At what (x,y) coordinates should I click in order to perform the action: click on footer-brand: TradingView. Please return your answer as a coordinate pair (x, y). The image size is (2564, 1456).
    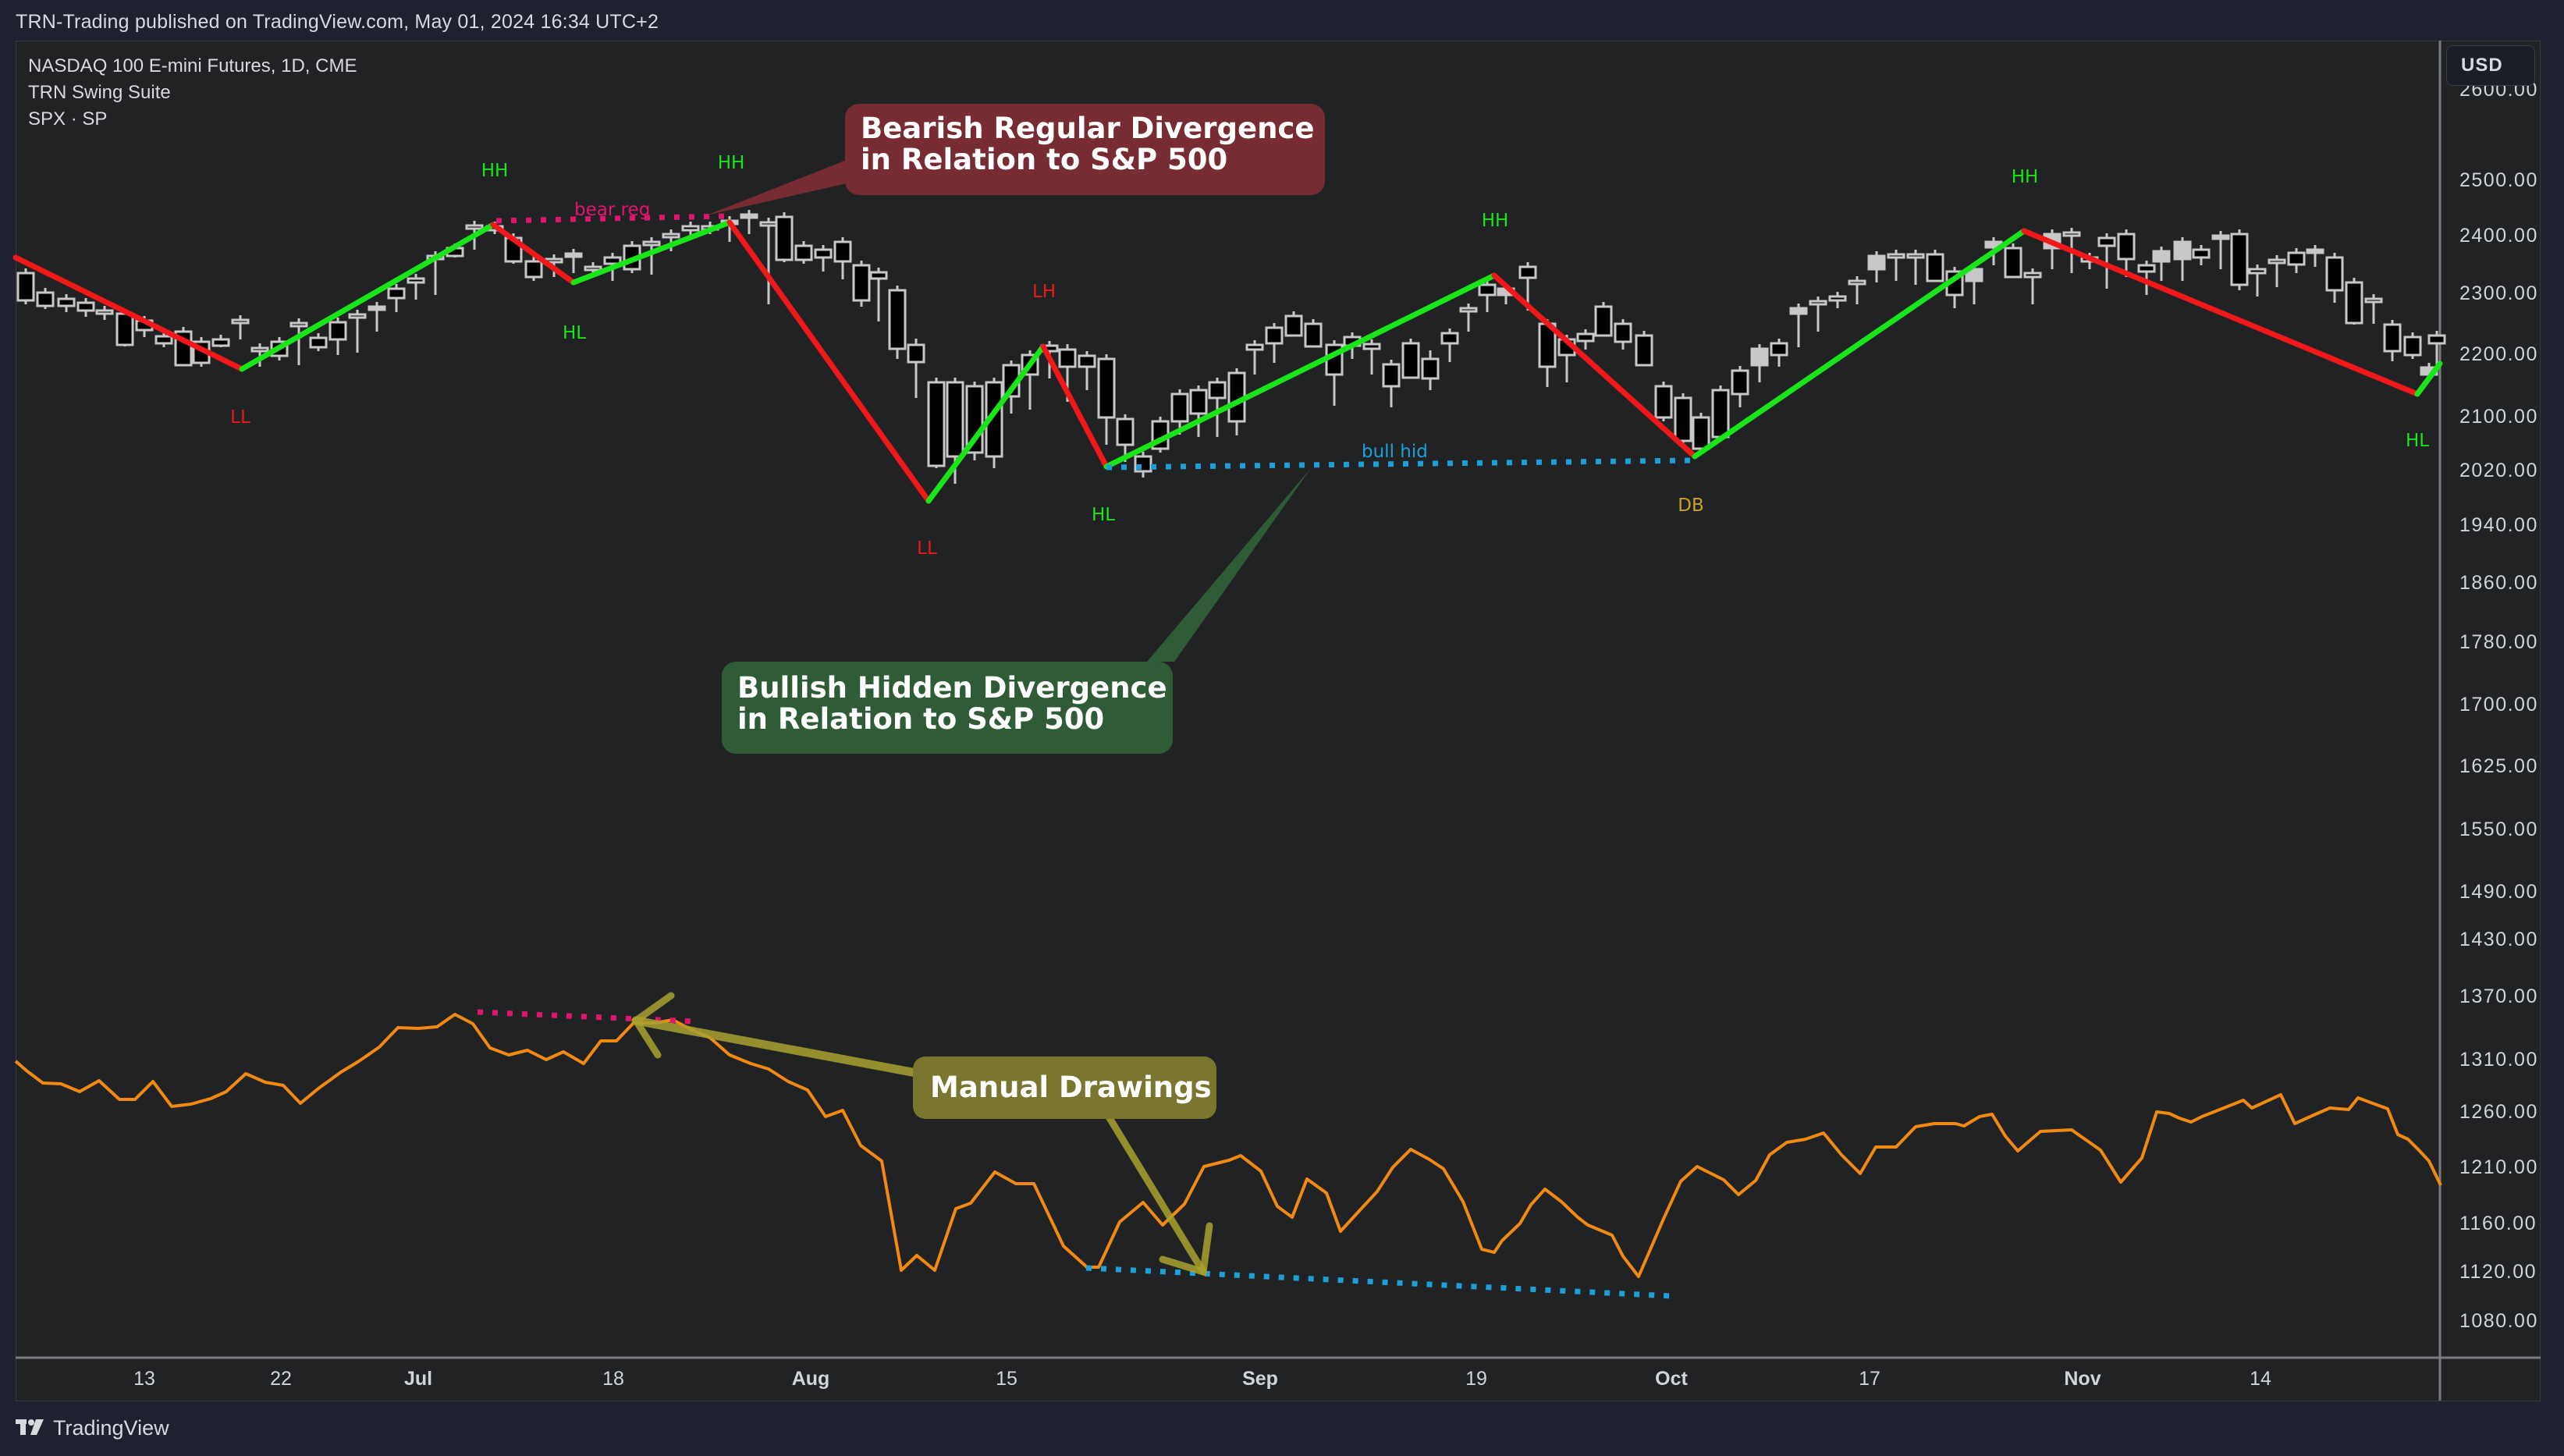
    Looking at the image, I should click on (92, 1428).